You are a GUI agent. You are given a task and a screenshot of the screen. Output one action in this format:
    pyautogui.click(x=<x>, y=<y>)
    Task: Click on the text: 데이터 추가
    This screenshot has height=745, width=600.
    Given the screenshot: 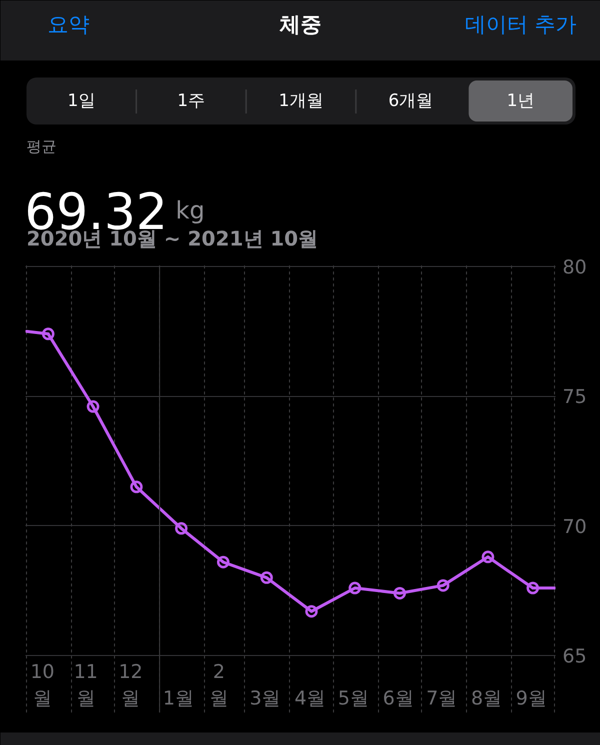 What is the action you would take?
    pyautogui.click(x=520, y=24)
    